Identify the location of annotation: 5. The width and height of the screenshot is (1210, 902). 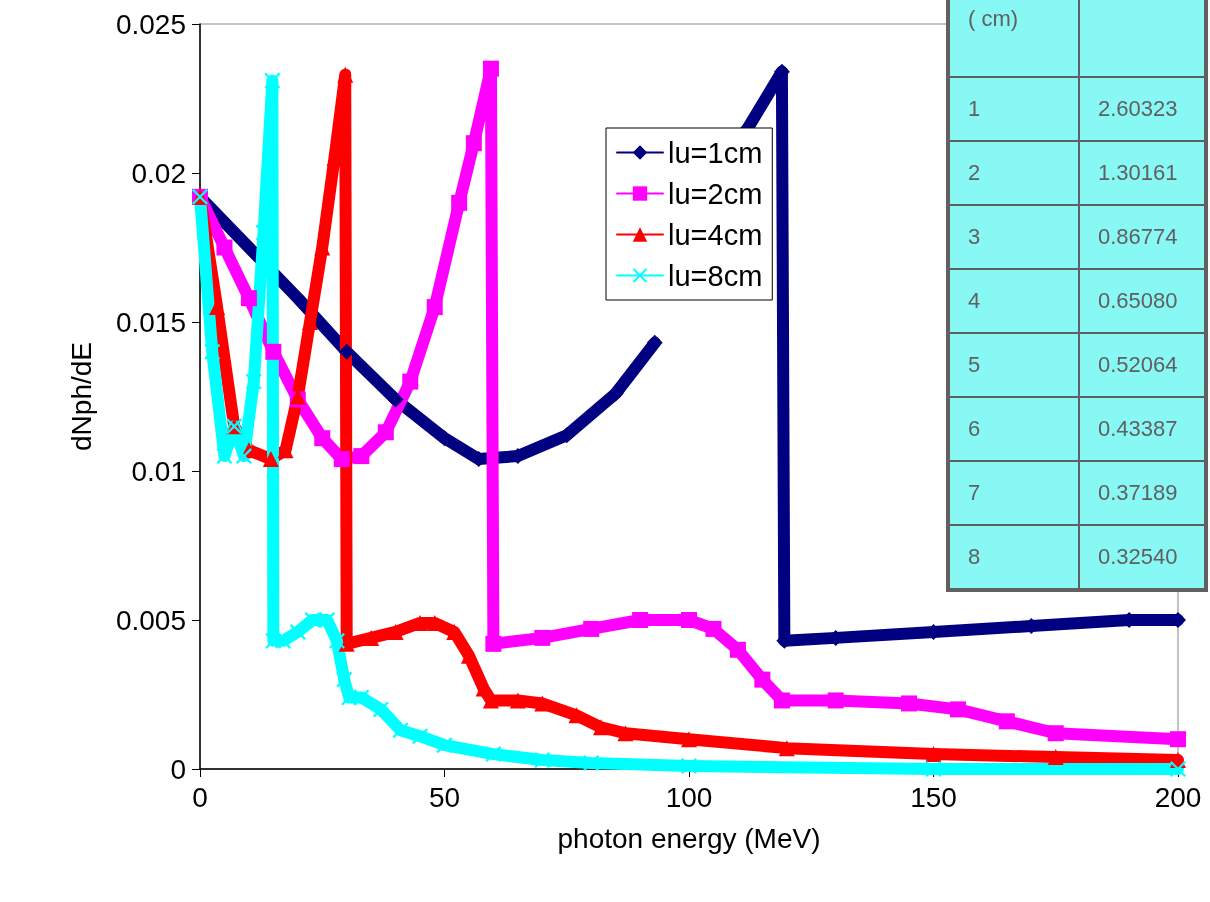
(1013, 365).